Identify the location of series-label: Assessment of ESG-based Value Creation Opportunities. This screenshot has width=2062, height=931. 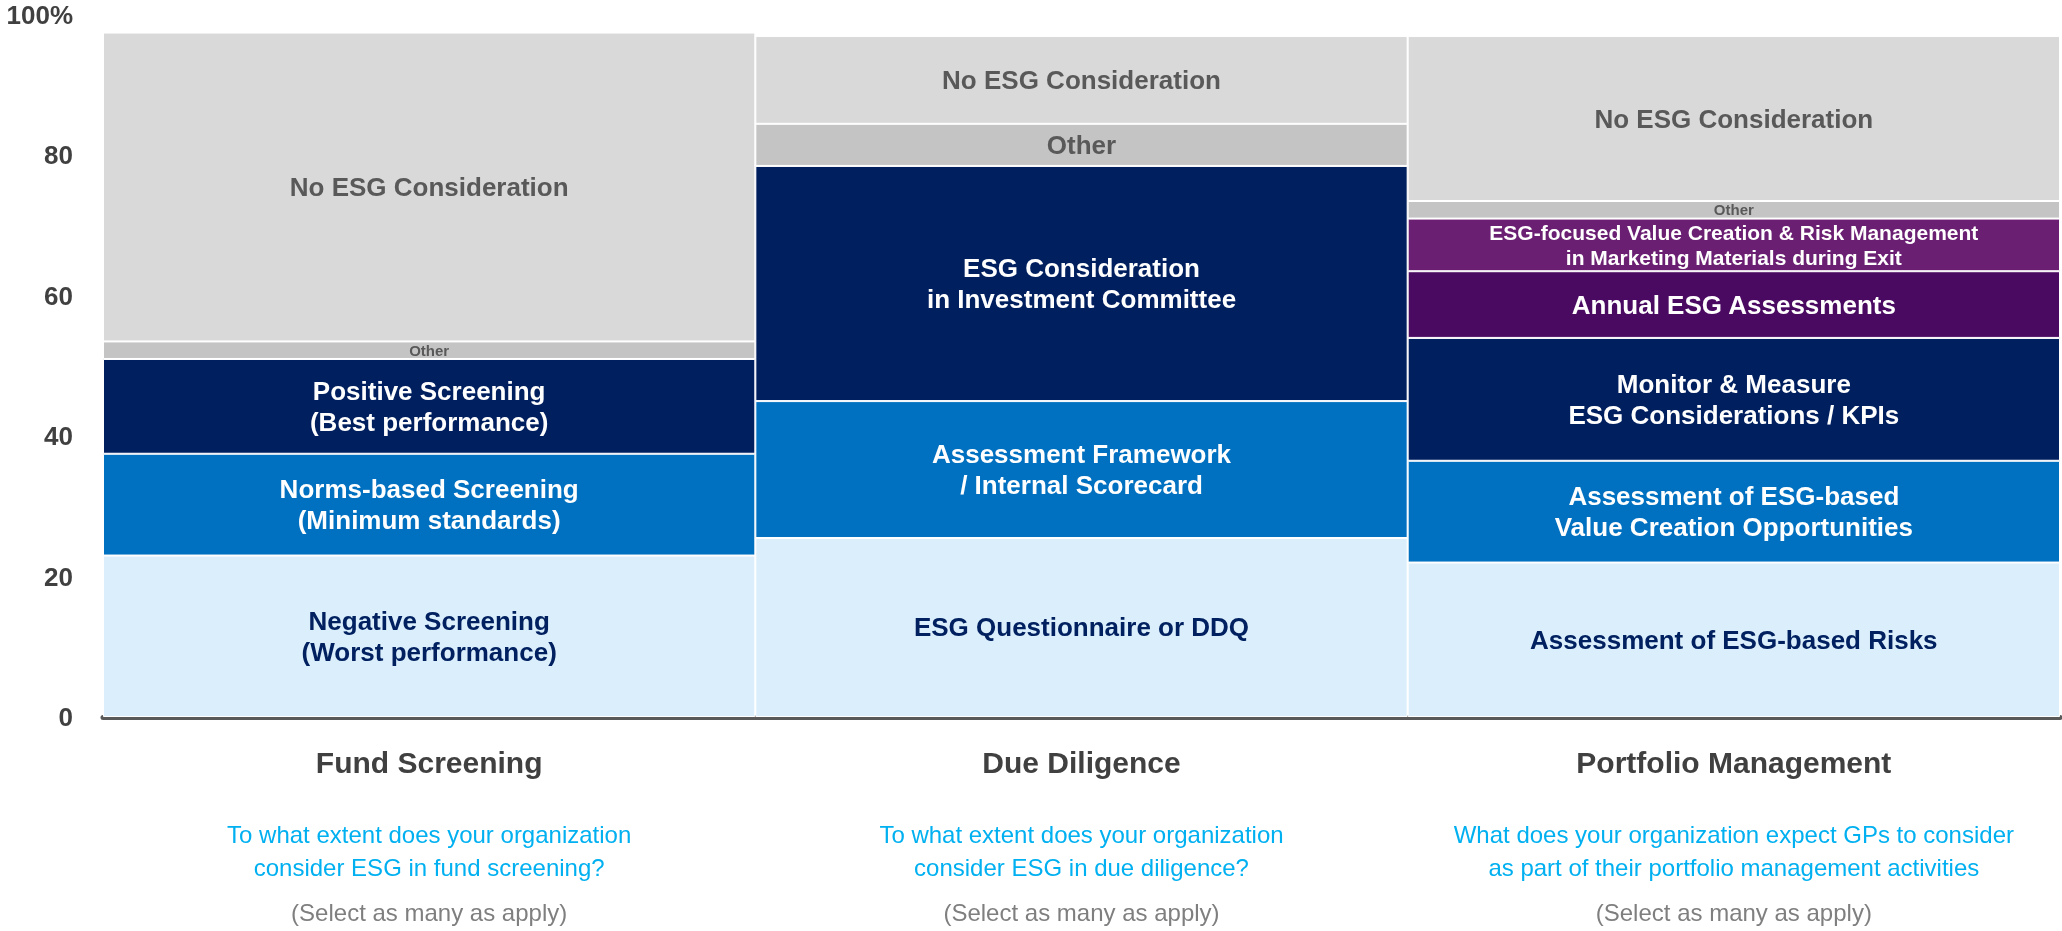
(1733, 512).